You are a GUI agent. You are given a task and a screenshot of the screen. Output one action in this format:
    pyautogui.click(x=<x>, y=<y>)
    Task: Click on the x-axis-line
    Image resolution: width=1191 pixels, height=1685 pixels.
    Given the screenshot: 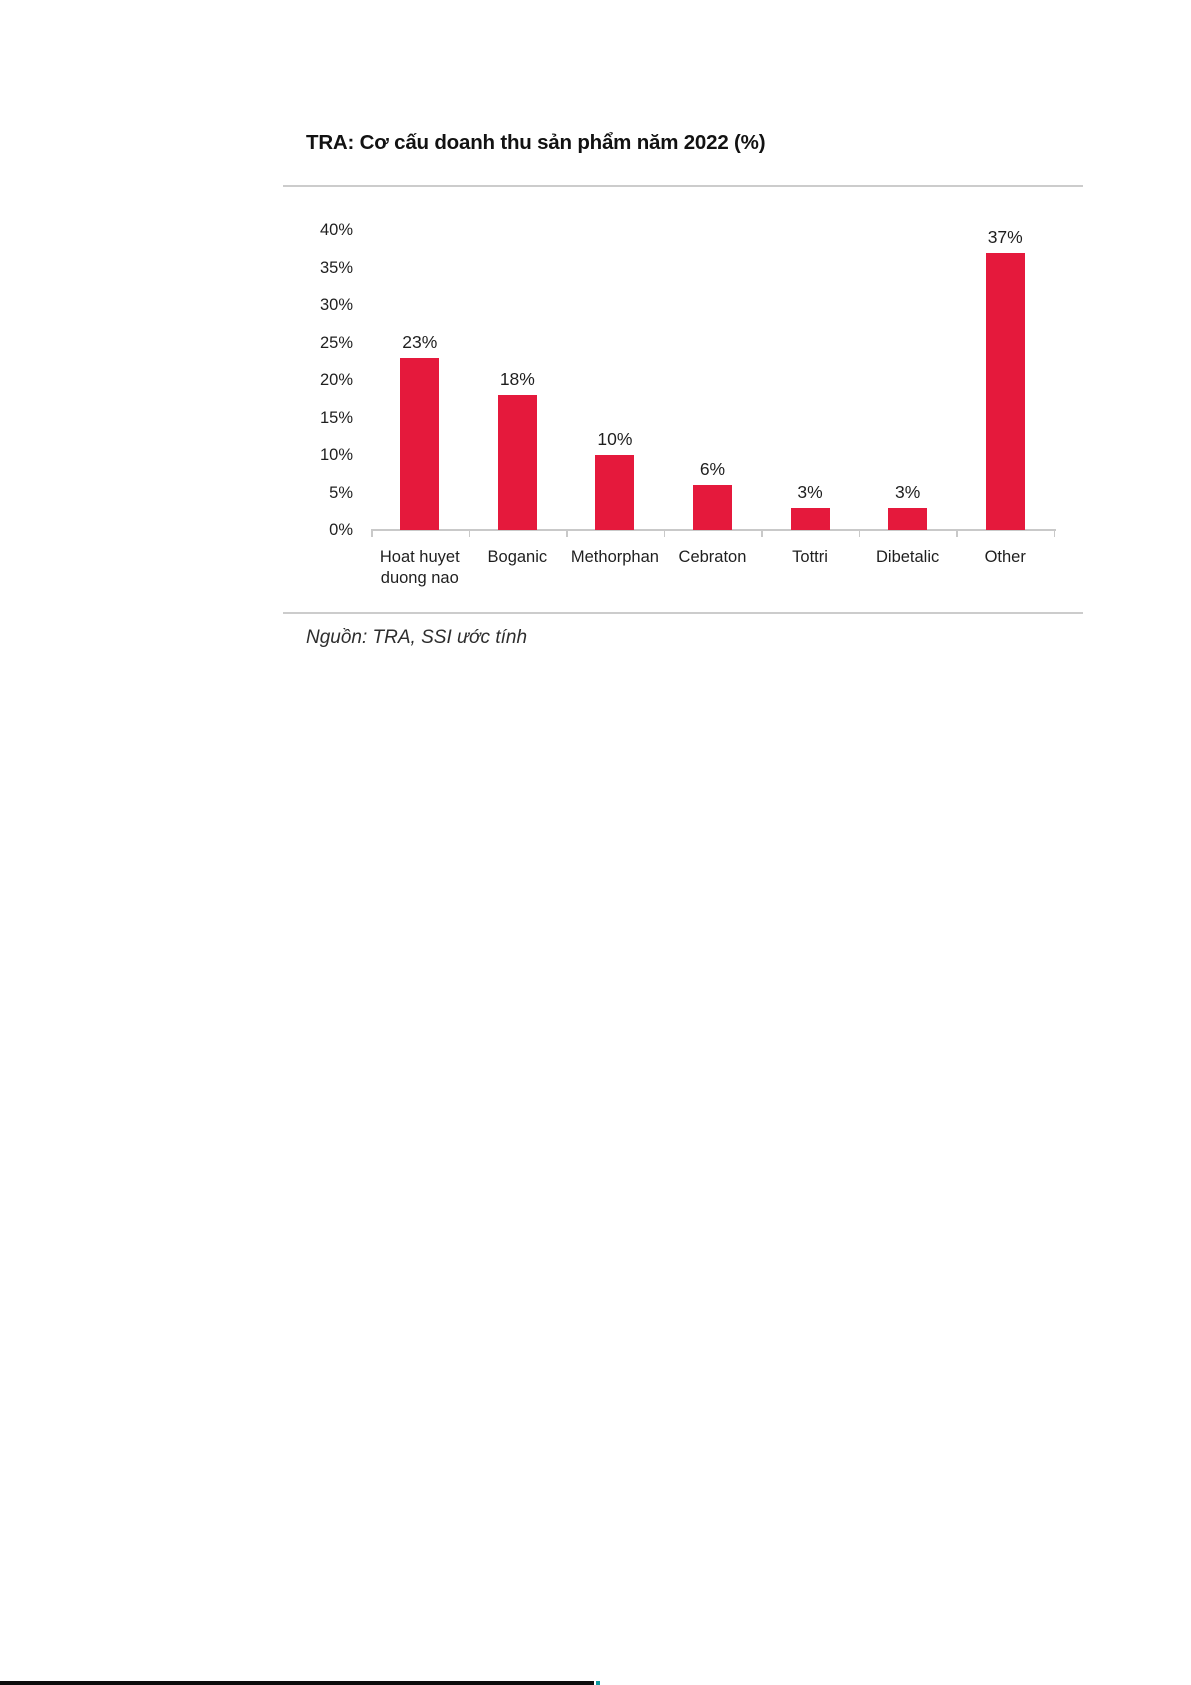 What is the action you would take?
    pyautogui.click(x=713, y=530)
    